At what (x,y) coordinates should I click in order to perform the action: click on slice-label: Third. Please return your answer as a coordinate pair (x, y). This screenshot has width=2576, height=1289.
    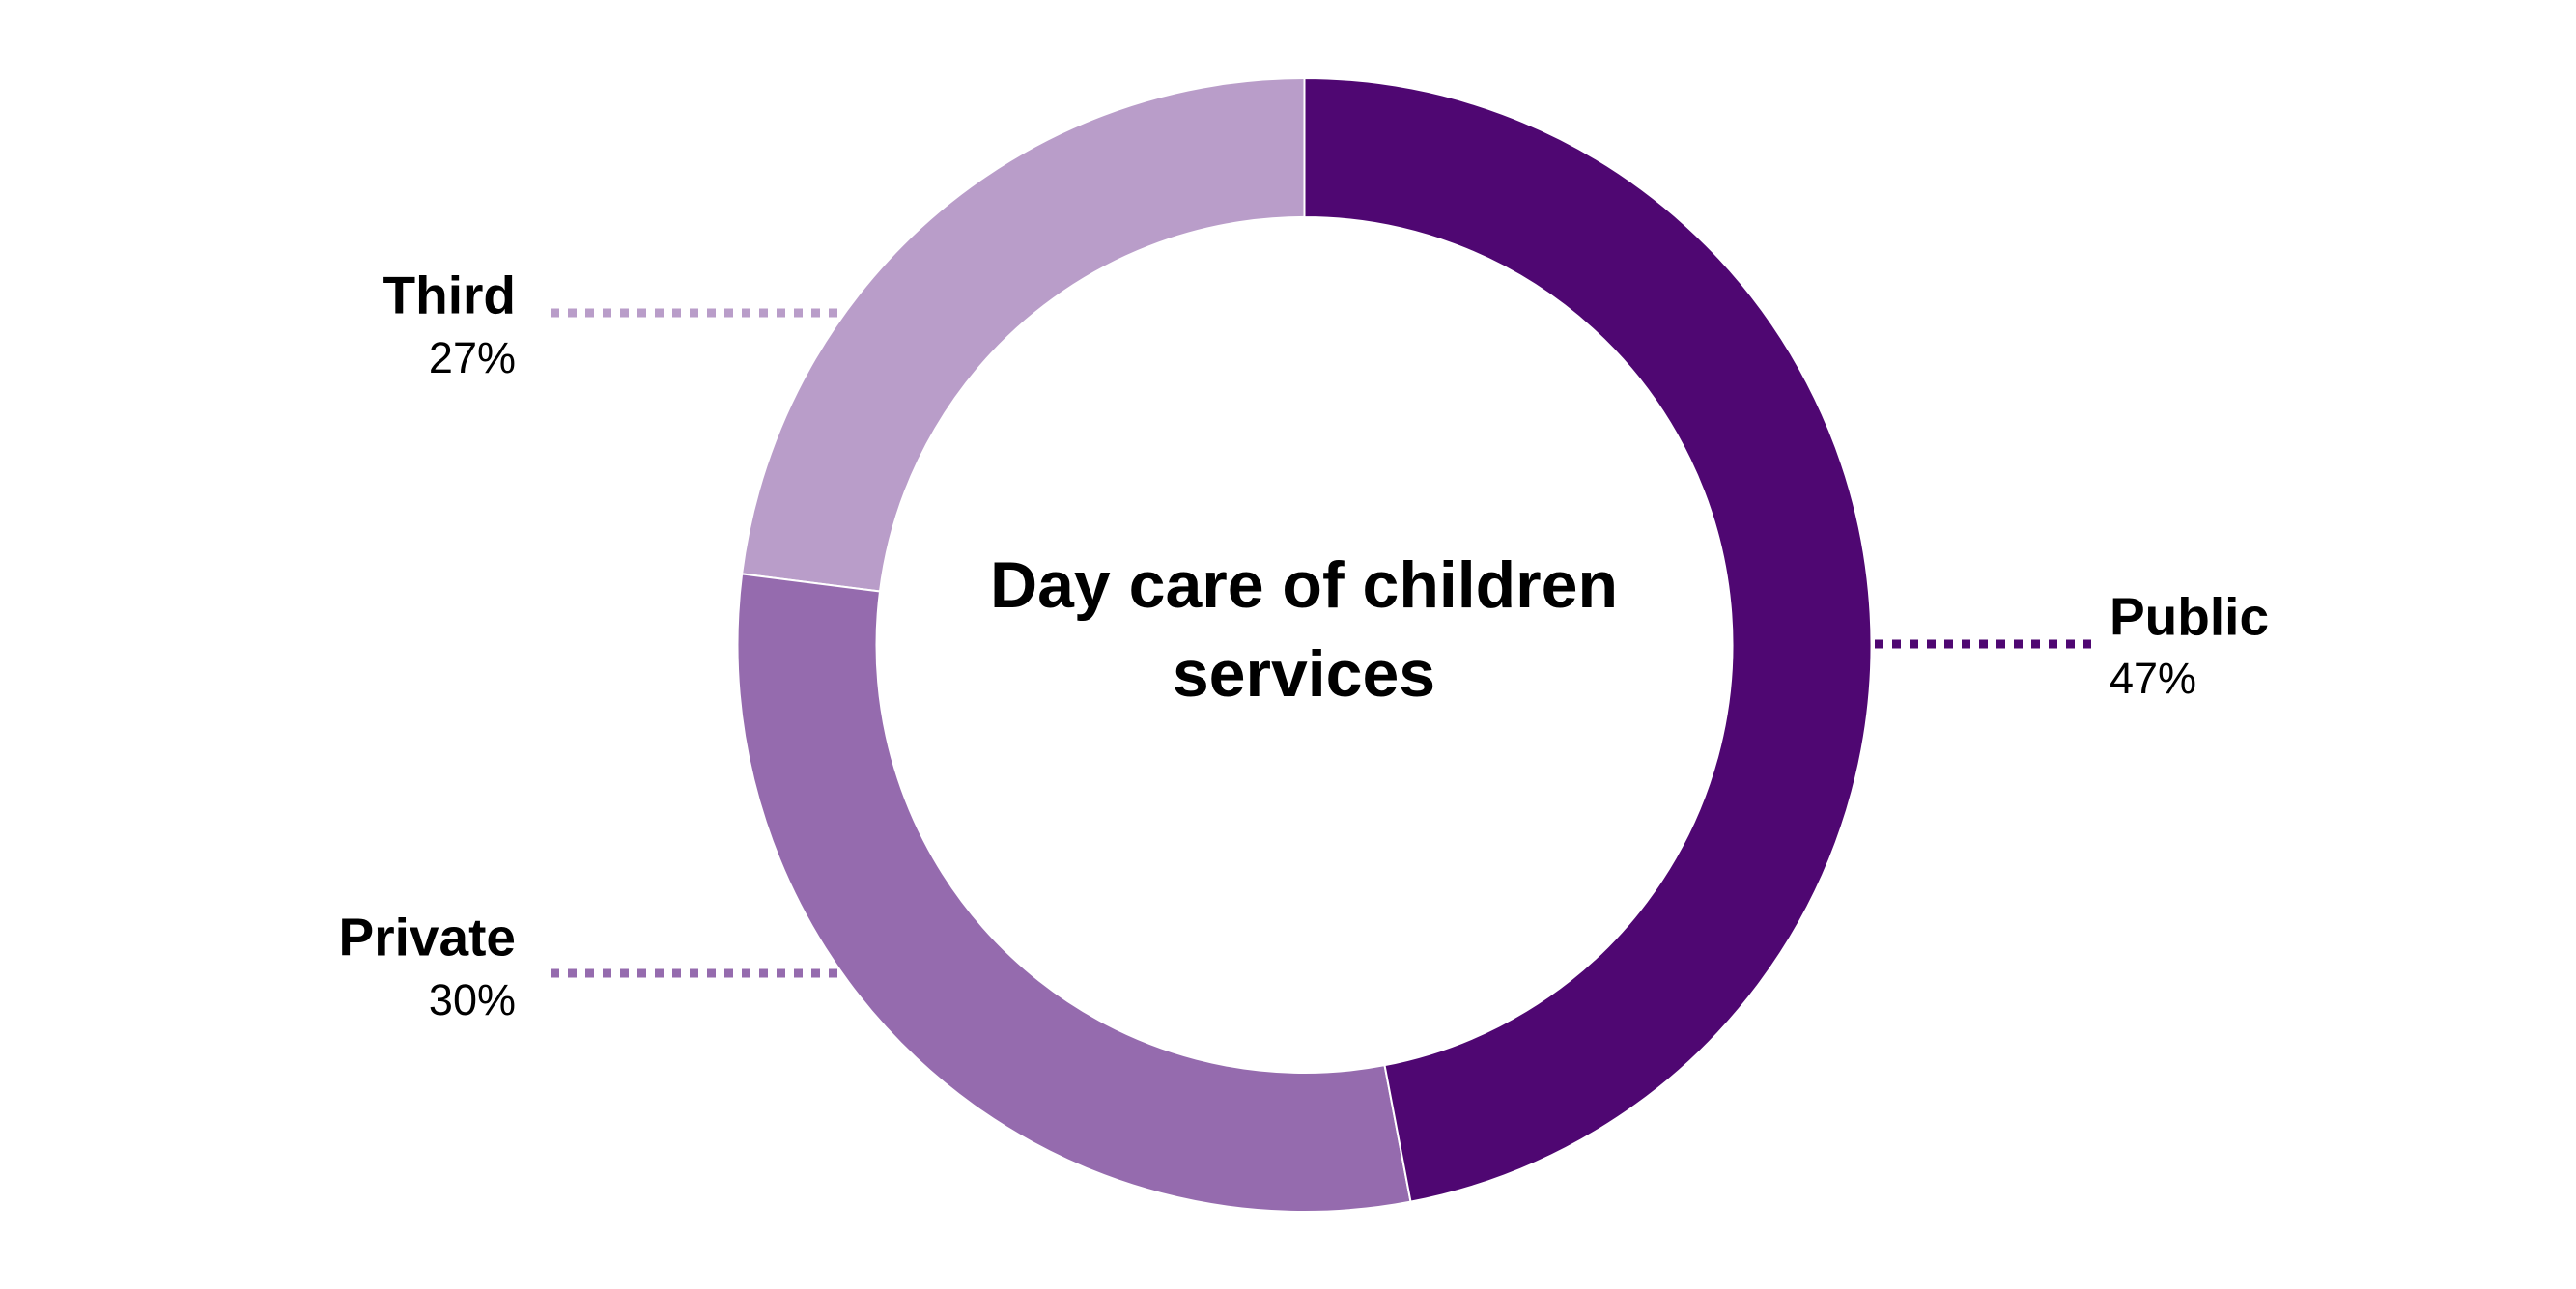
    Looking at the image, I should click on (449, 295).